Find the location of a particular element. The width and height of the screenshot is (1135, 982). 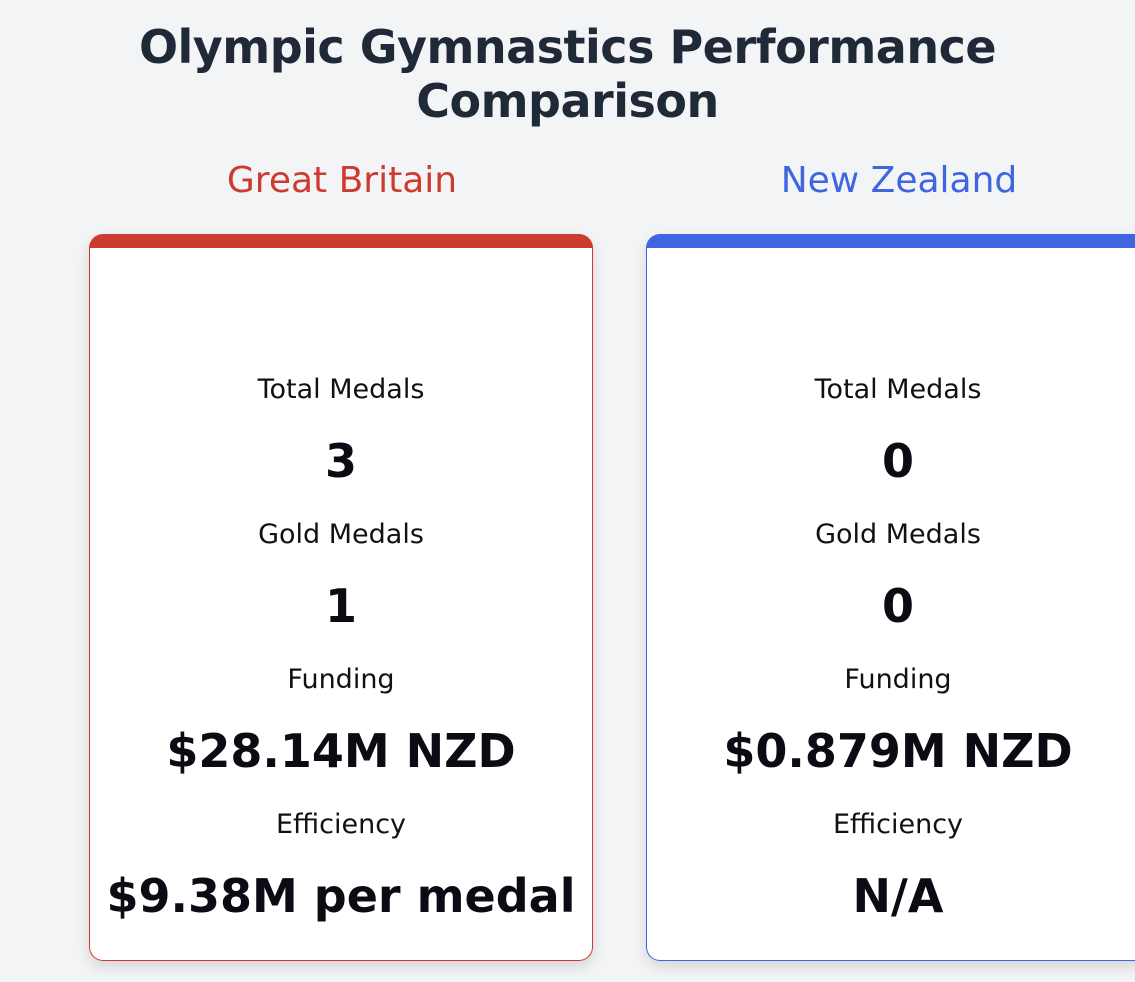

funding-value: $28.14M NZD is located at coordinates (341, 751).